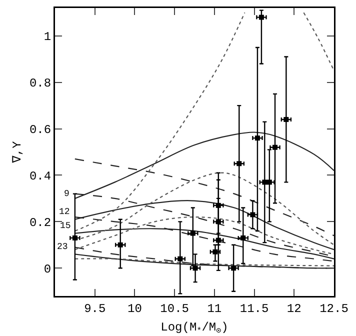 The width and height of the screenshot is (356, 336). Describe the element at coordinates (48, 37) in the screenshot. I see `y-tick-label: 1` at that location.